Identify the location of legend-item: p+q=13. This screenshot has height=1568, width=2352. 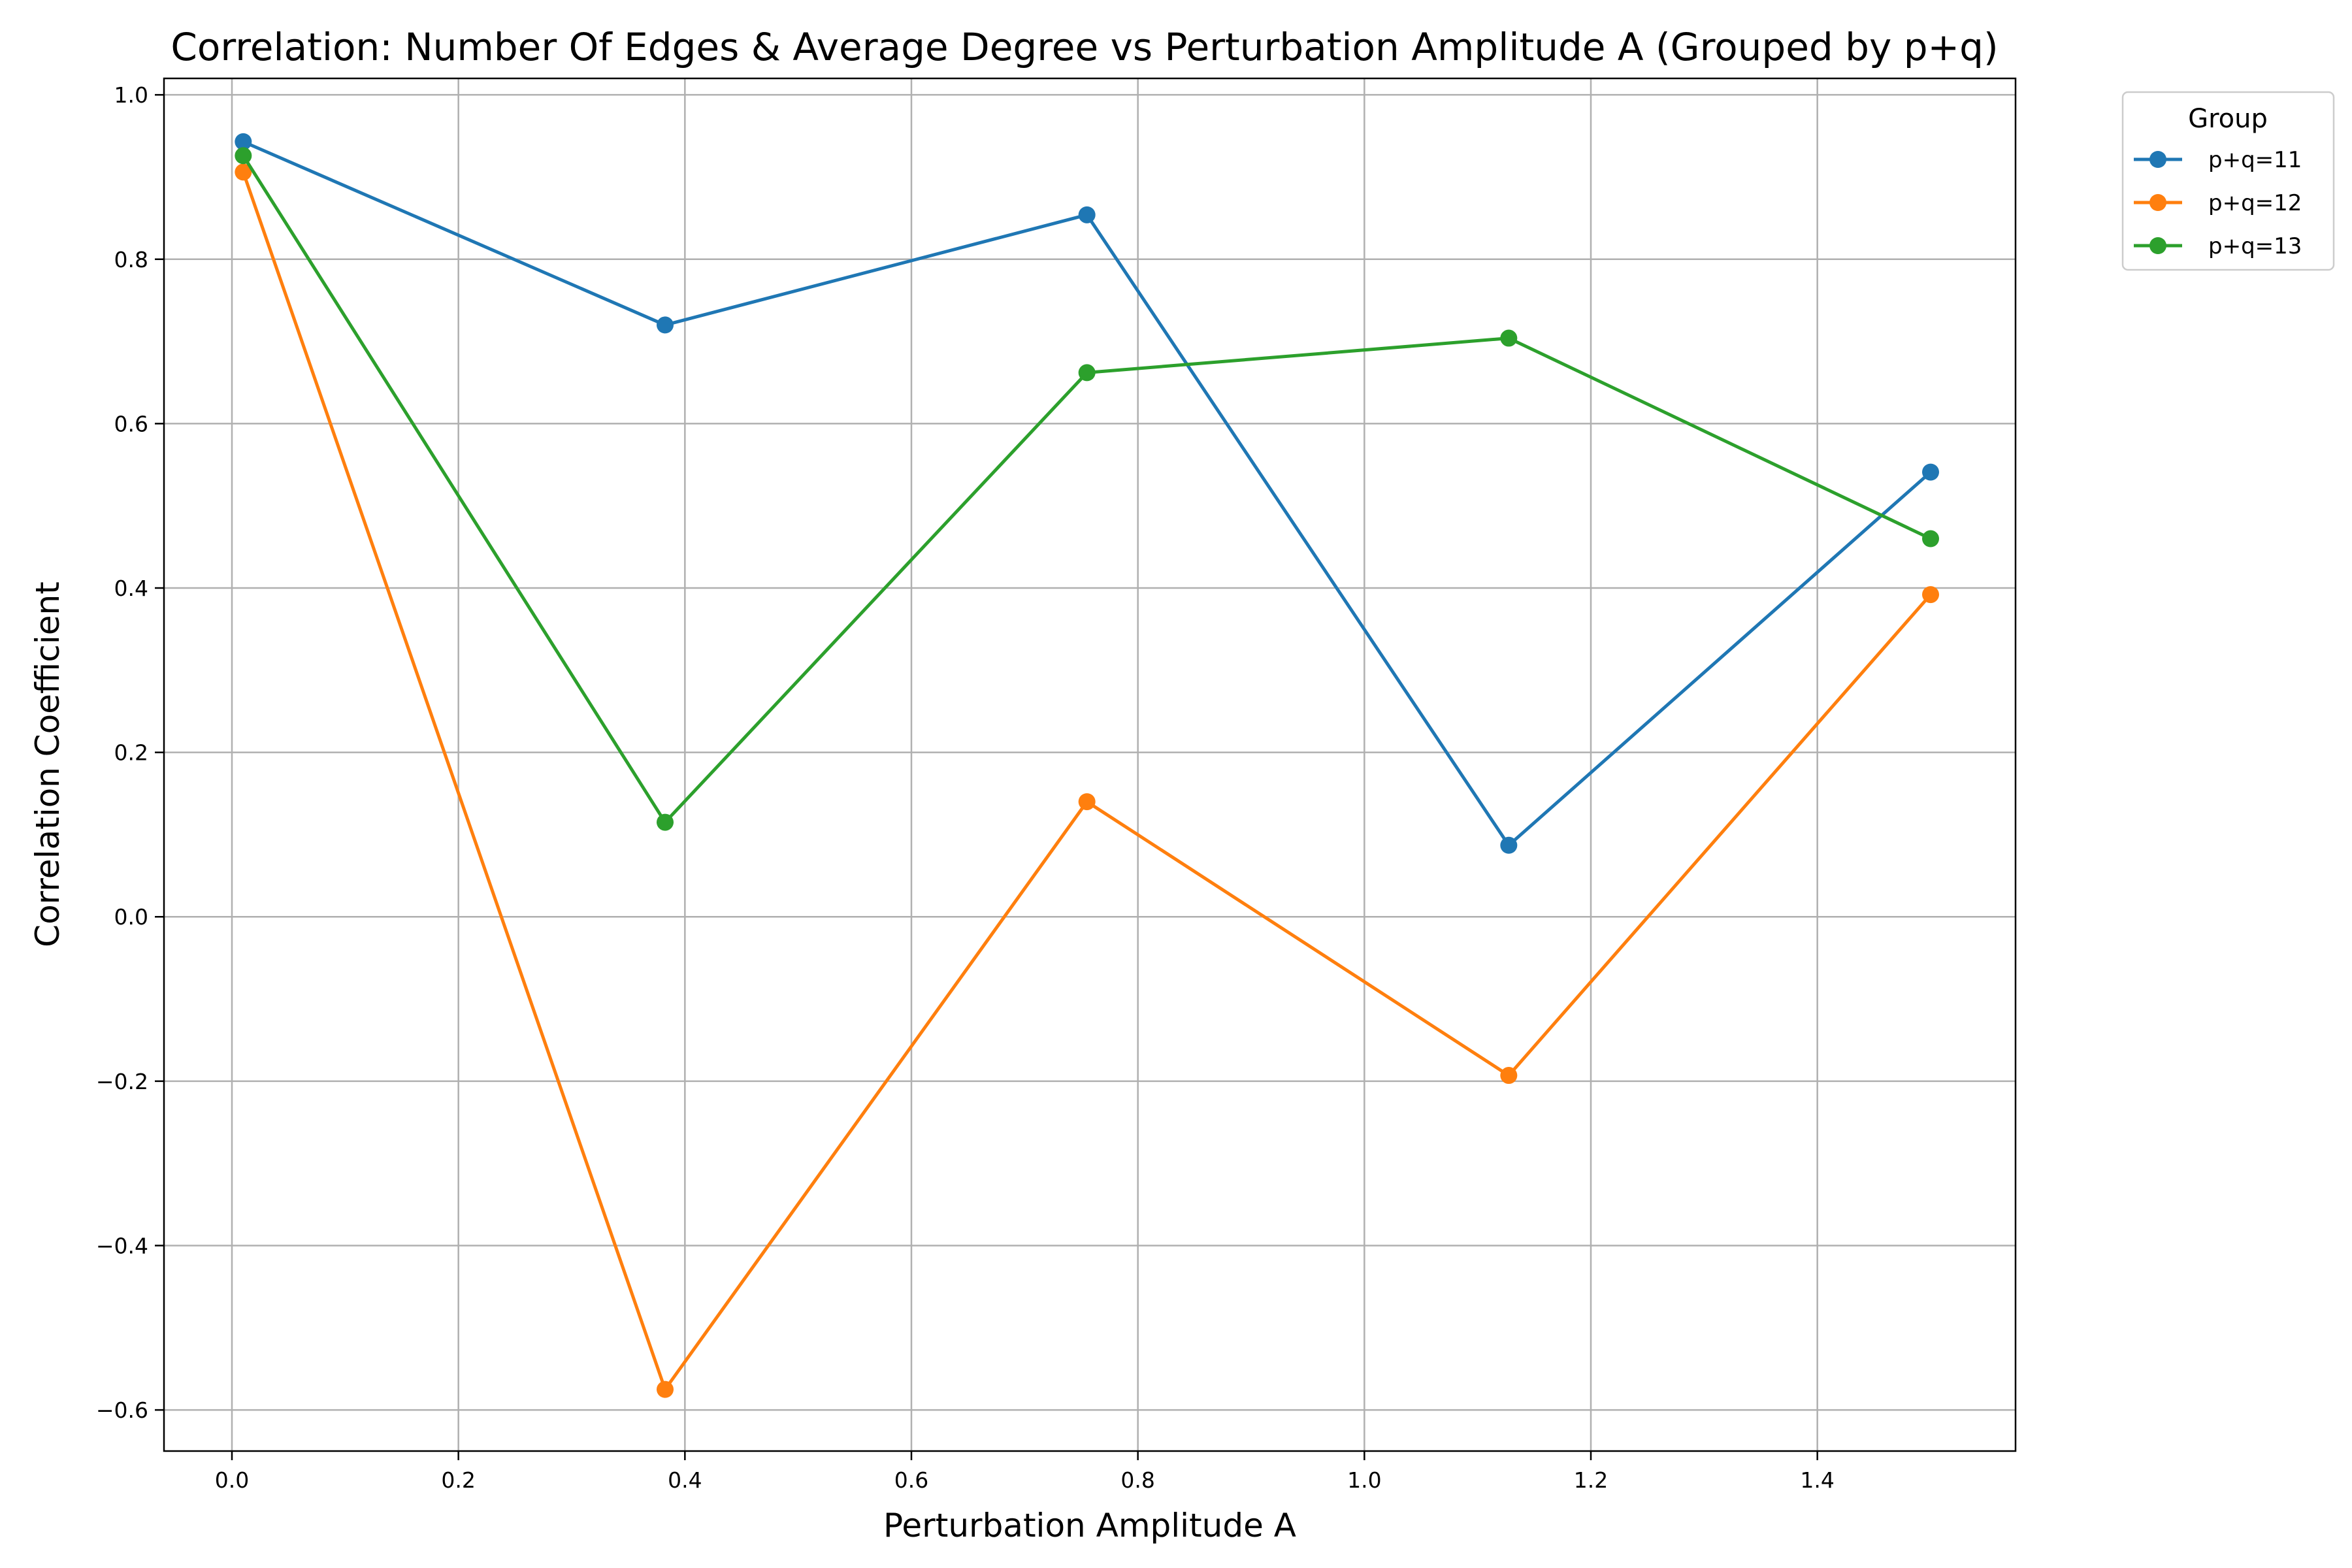
(2218, 246).